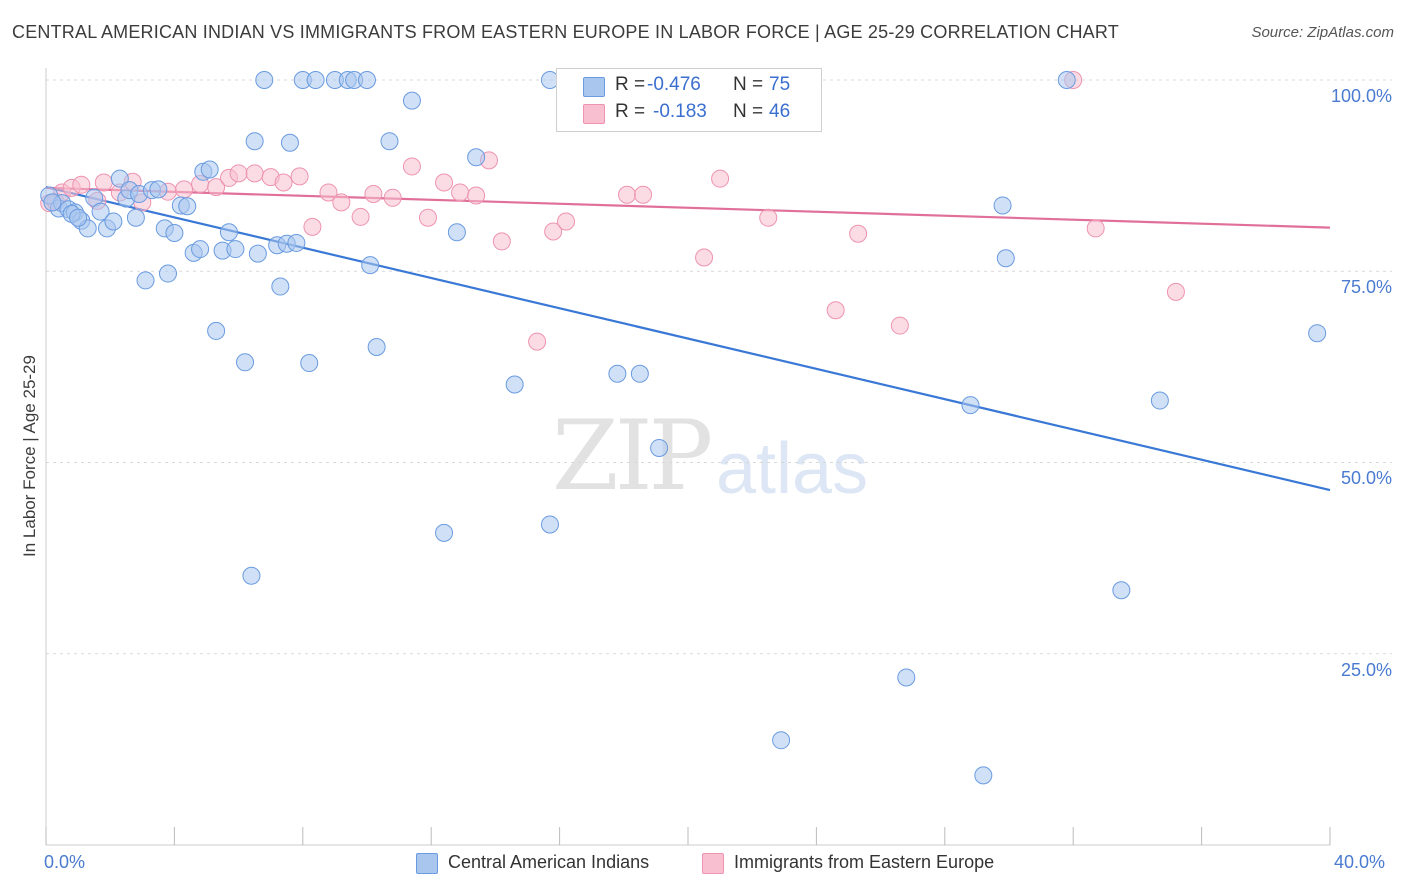  Describe the element at coordinates (1322, 32) in the screenshot. I see `source-credit: Source: ZipAtlas.com` at that location.